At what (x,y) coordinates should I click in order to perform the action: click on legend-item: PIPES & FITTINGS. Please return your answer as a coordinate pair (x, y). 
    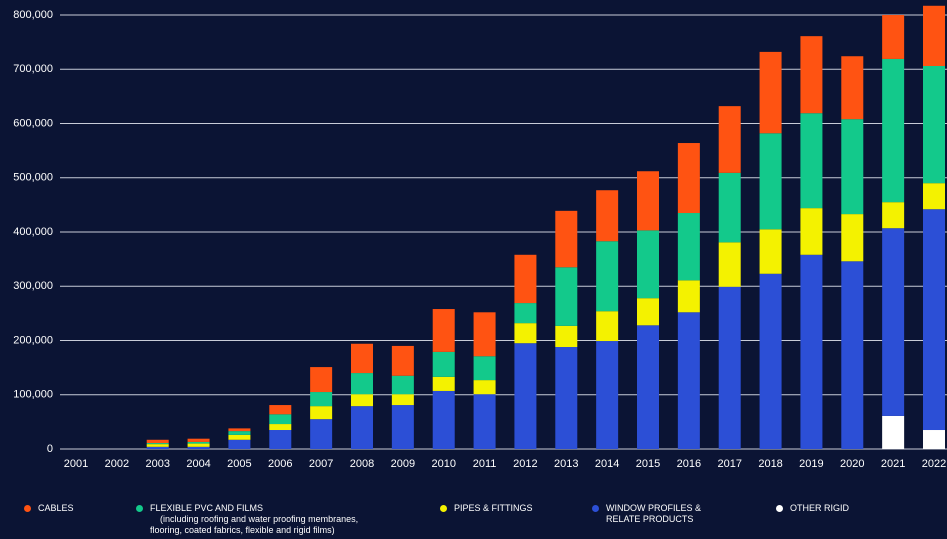
    Looking at the image, I should click on (517, 508).